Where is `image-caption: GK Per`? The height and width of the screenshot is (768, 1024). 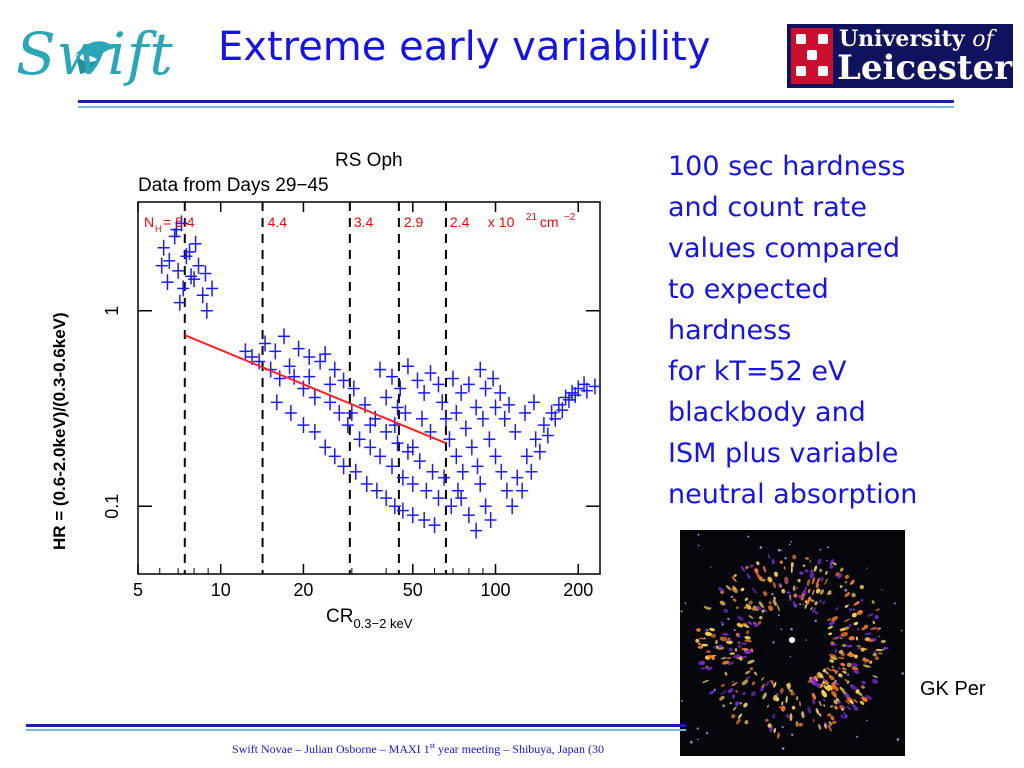 image-caption: GK Per is located at coordinates (953, 689).